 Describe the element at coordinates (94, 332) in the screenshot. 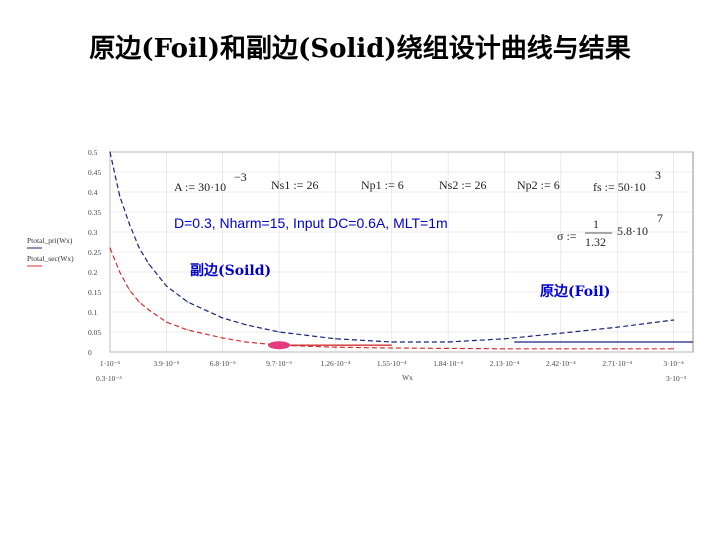

I see `y-tick-label: 0.05` at that location.